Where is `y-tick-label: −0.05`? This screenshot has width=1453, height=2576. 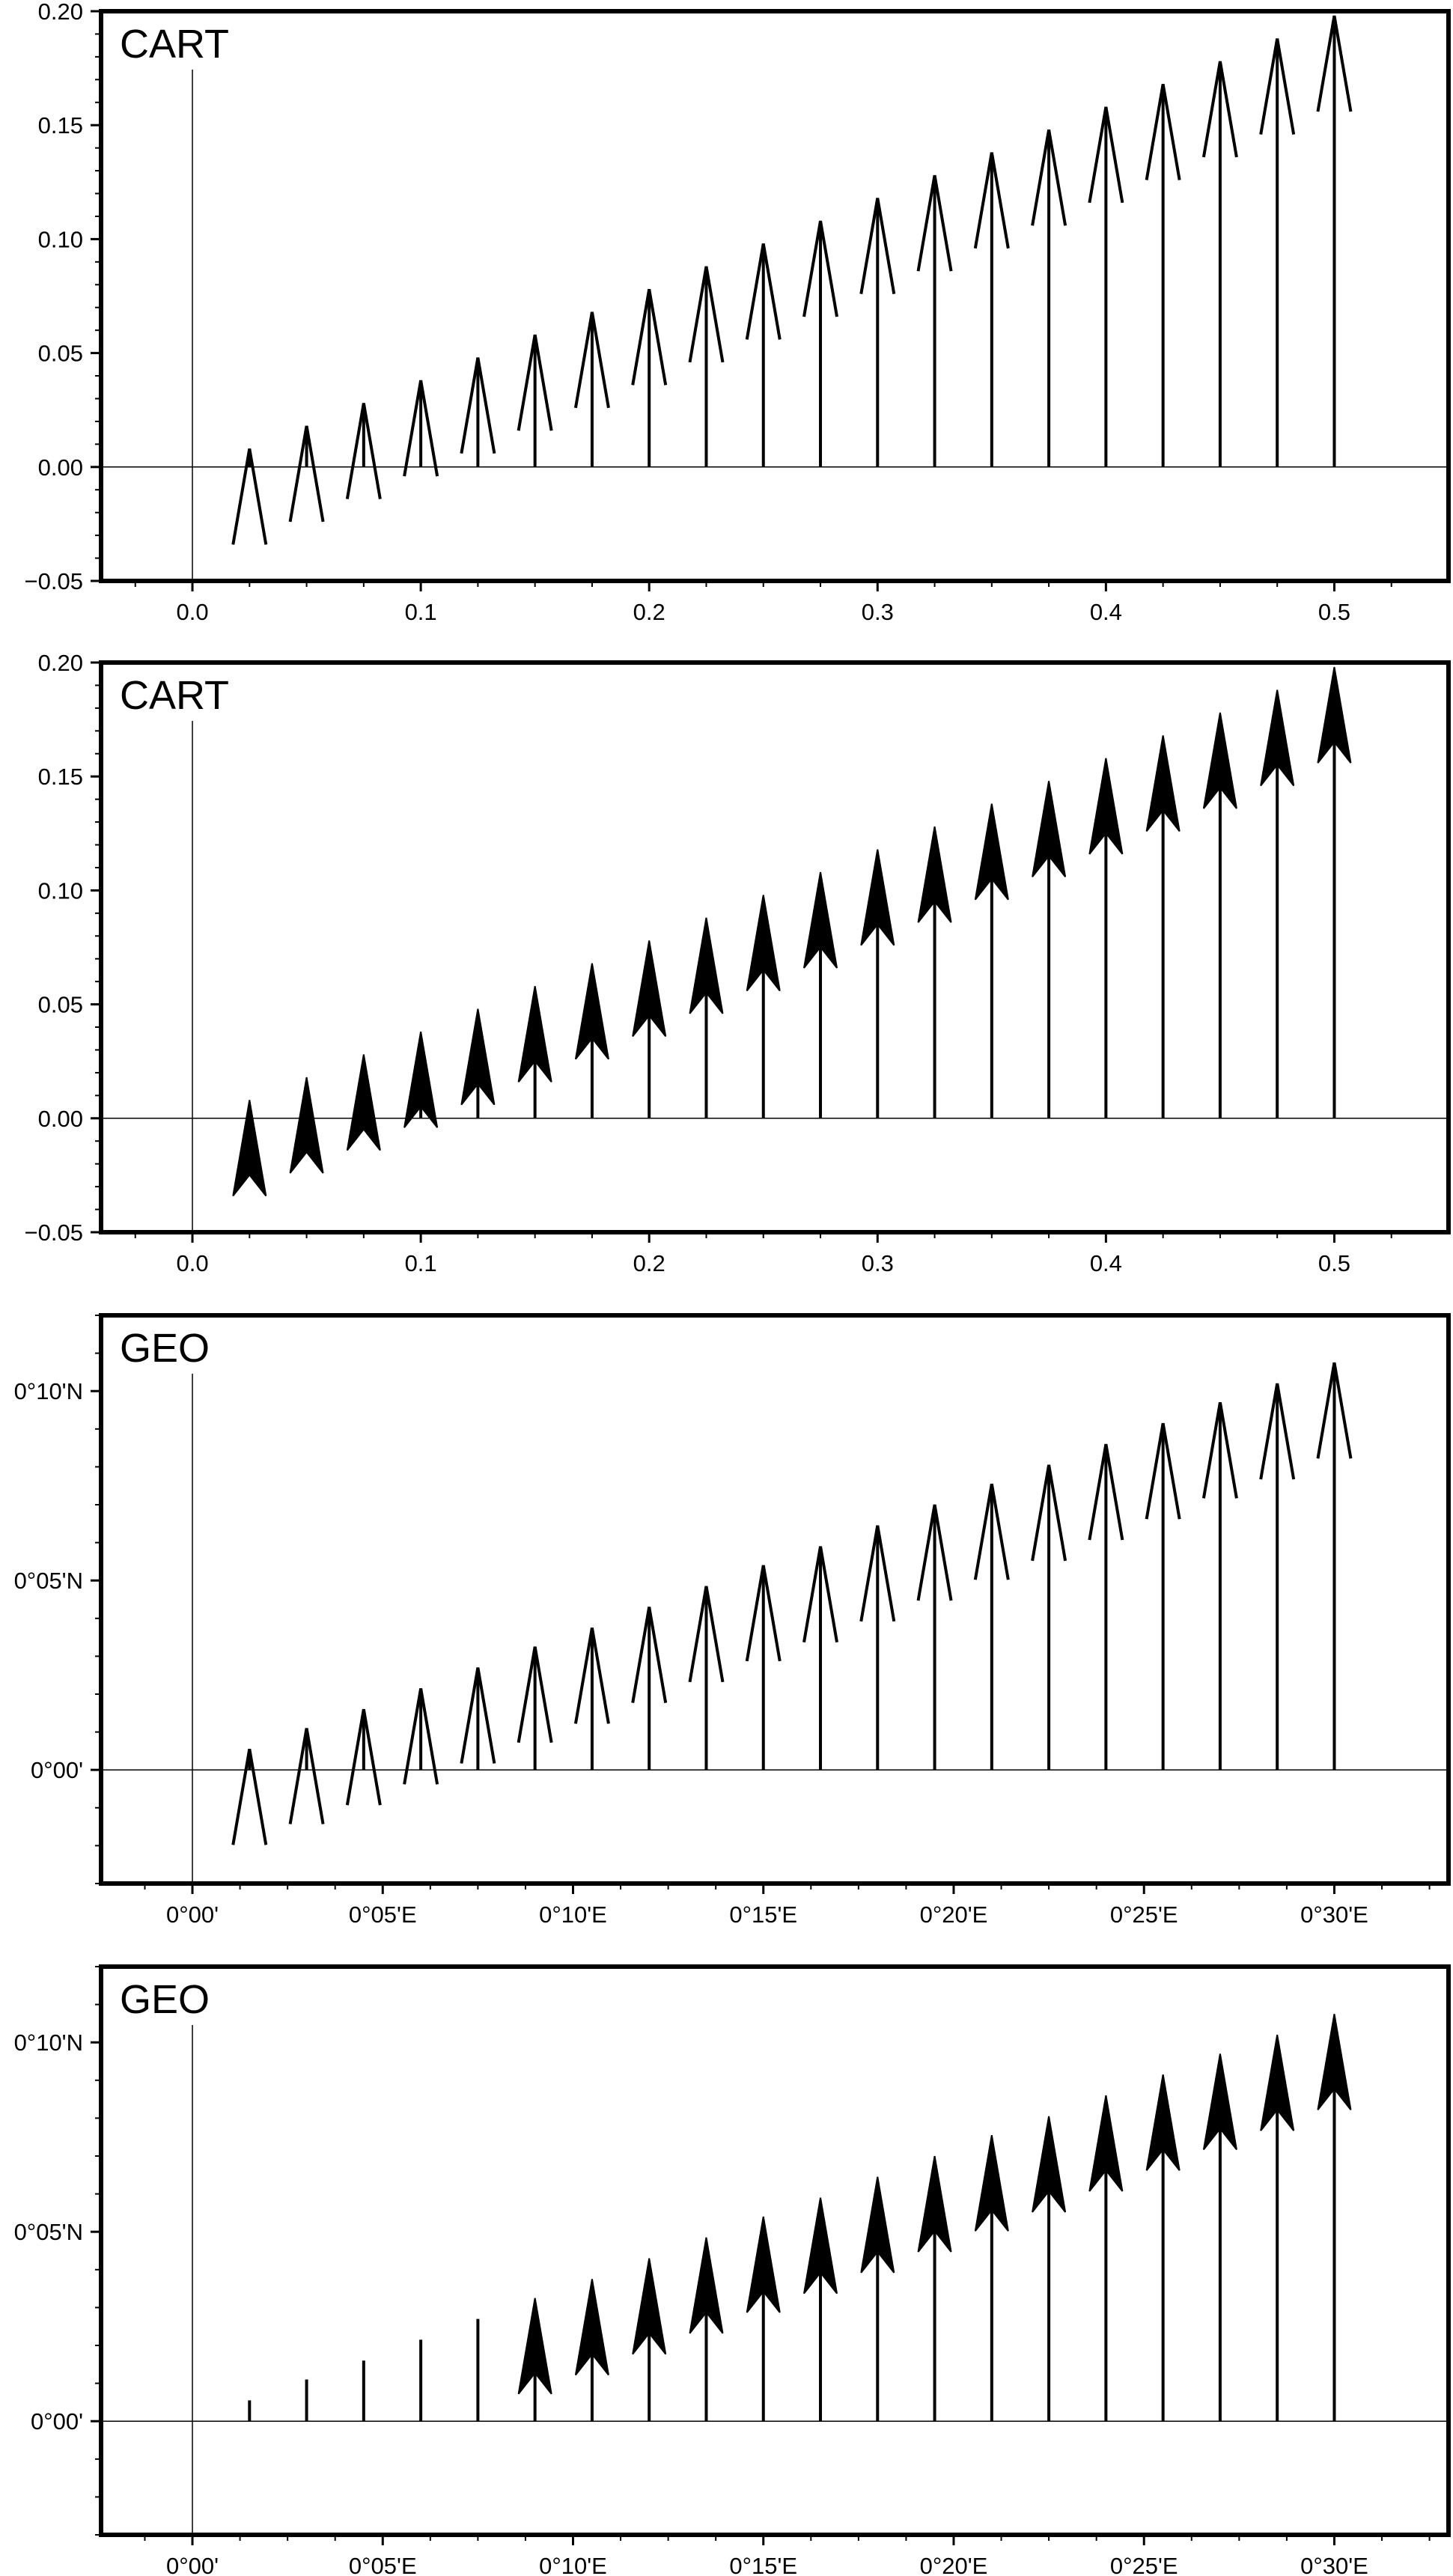
y-tick-label: −0.05 is located at coordinates (54, 1233).